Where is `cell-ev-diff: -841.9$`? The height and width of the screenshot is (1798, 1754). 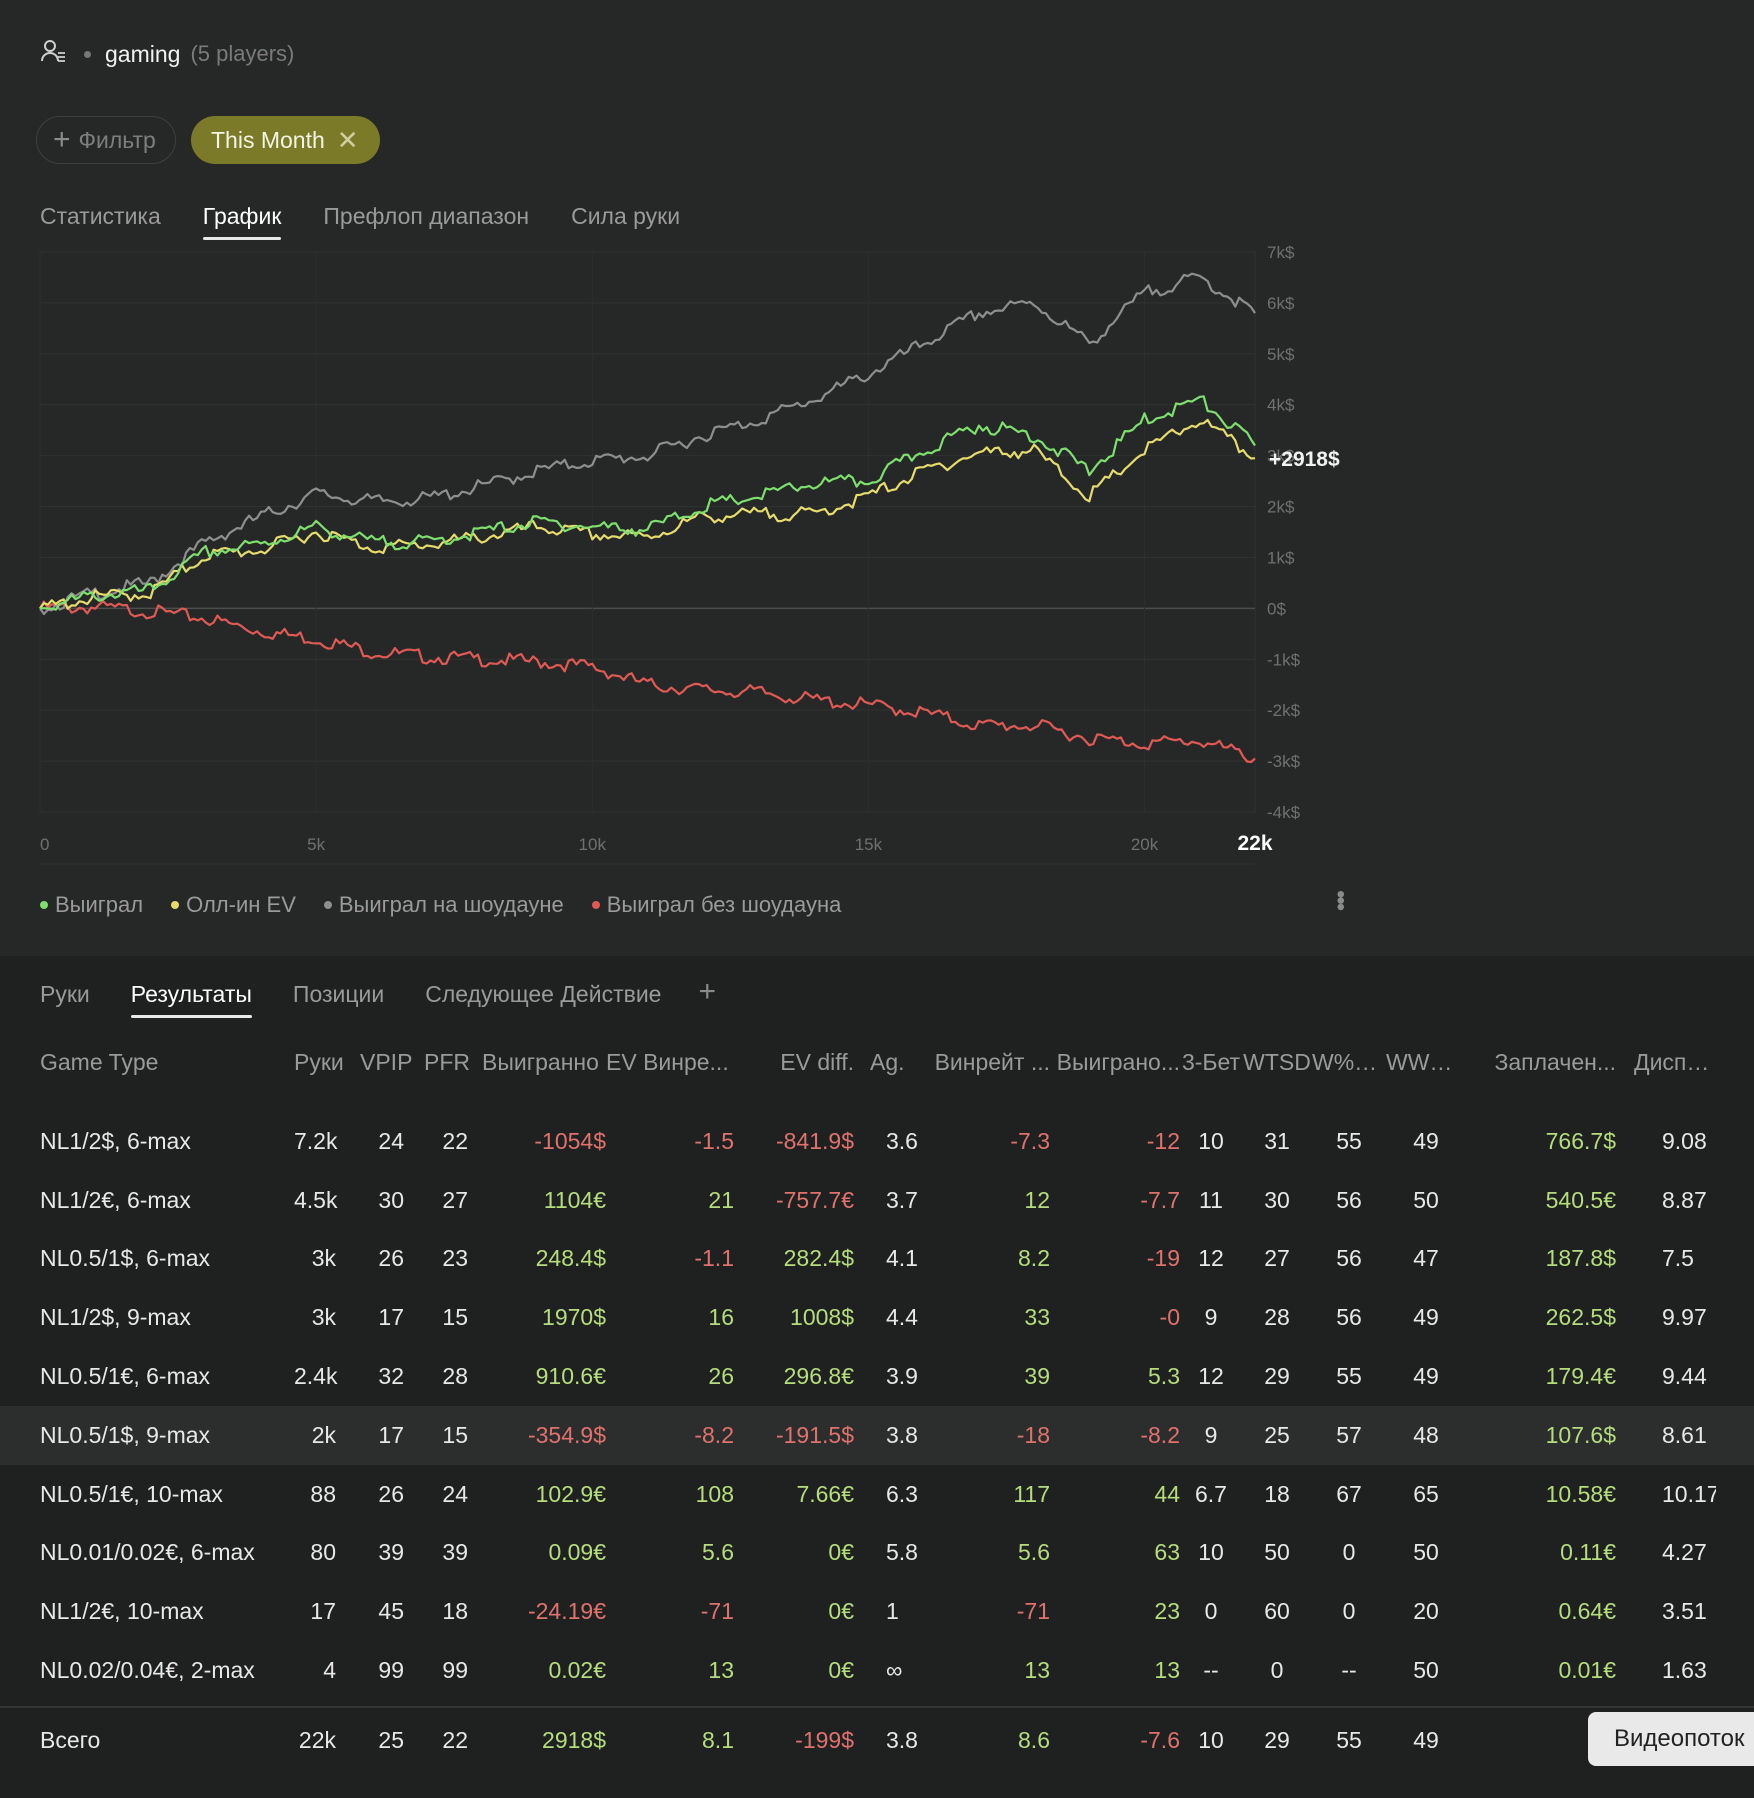 cell-ev-diff: -841.9$ is located at coordinates (814, 1140).